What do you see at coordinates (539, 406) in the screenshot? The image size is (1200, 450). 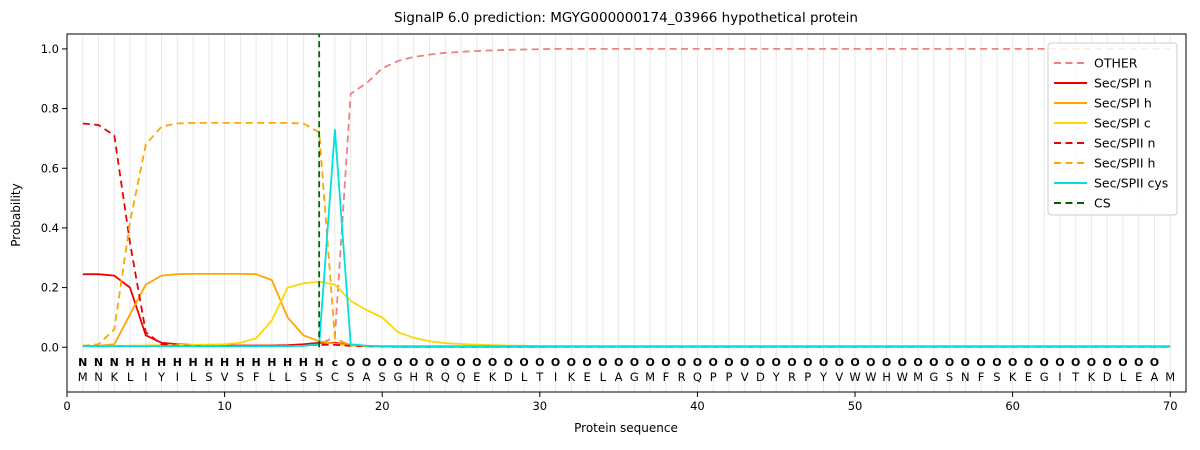 I see `x-tick-label: 30` at bounding box center [539, 406].